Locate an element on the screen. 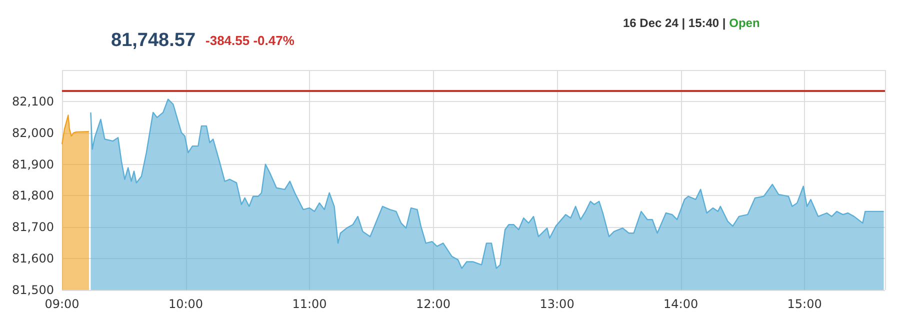 The width and height of the screenshot is (910, 327). y-tick-label: 81,600 is located at coordinates (33, 259).